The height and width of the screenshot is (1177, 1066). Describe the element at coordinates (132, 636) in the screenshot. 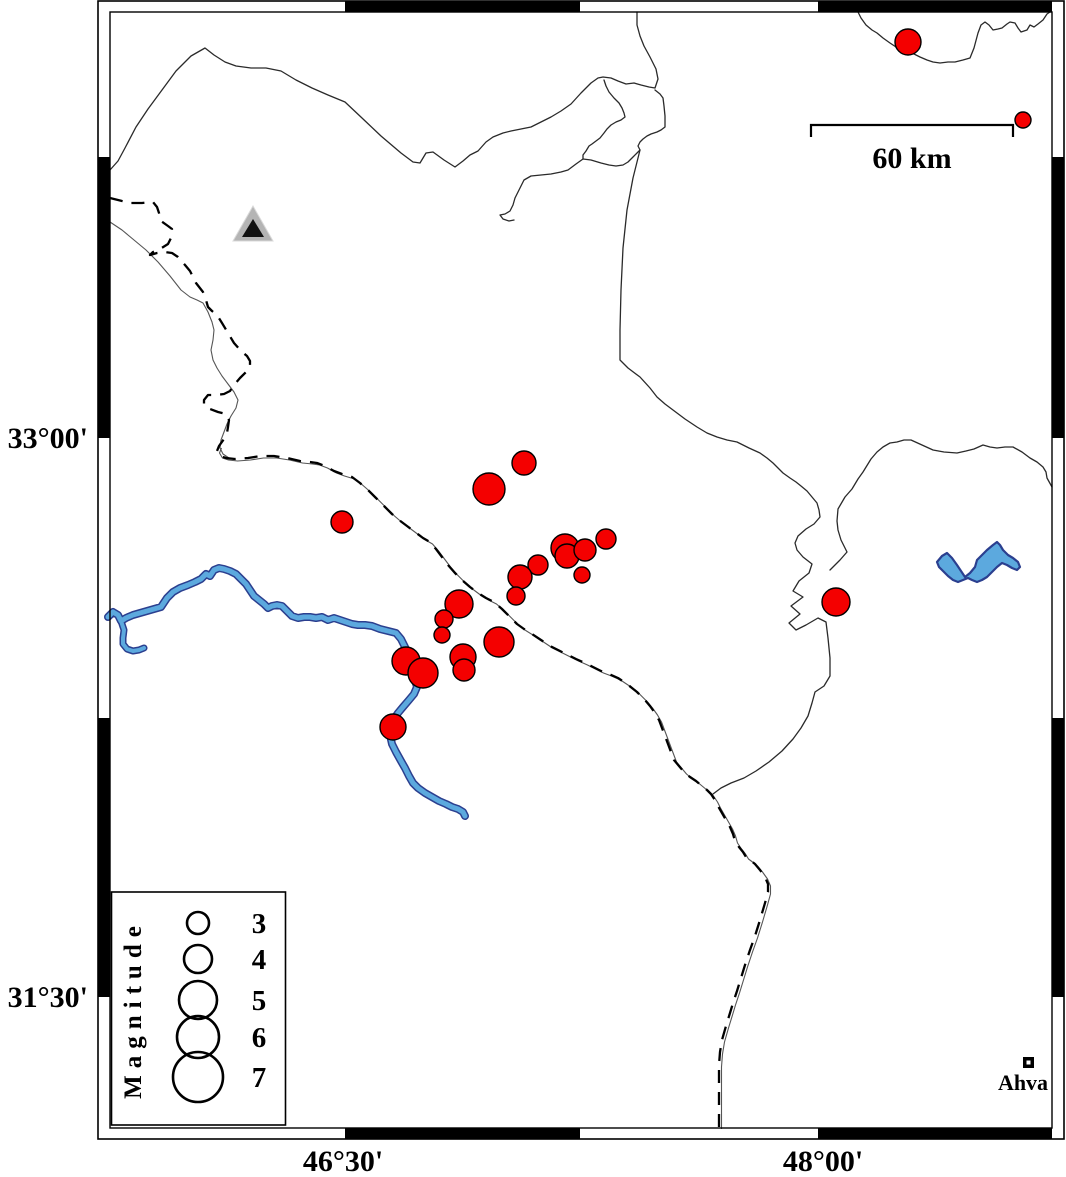

I see `river-fork` at that location.